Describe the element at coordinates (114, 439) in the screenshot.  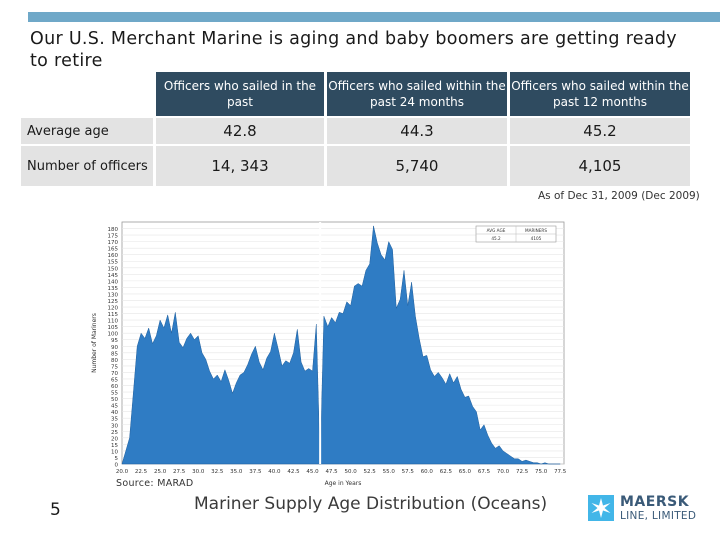
I see `y-tick-label: 20` at that location.